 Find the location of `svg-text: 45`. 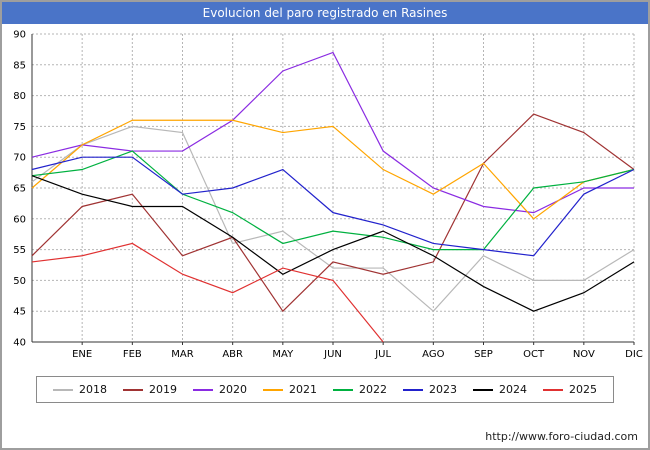

svg-text: 45 is located at coordinates (19, 312).